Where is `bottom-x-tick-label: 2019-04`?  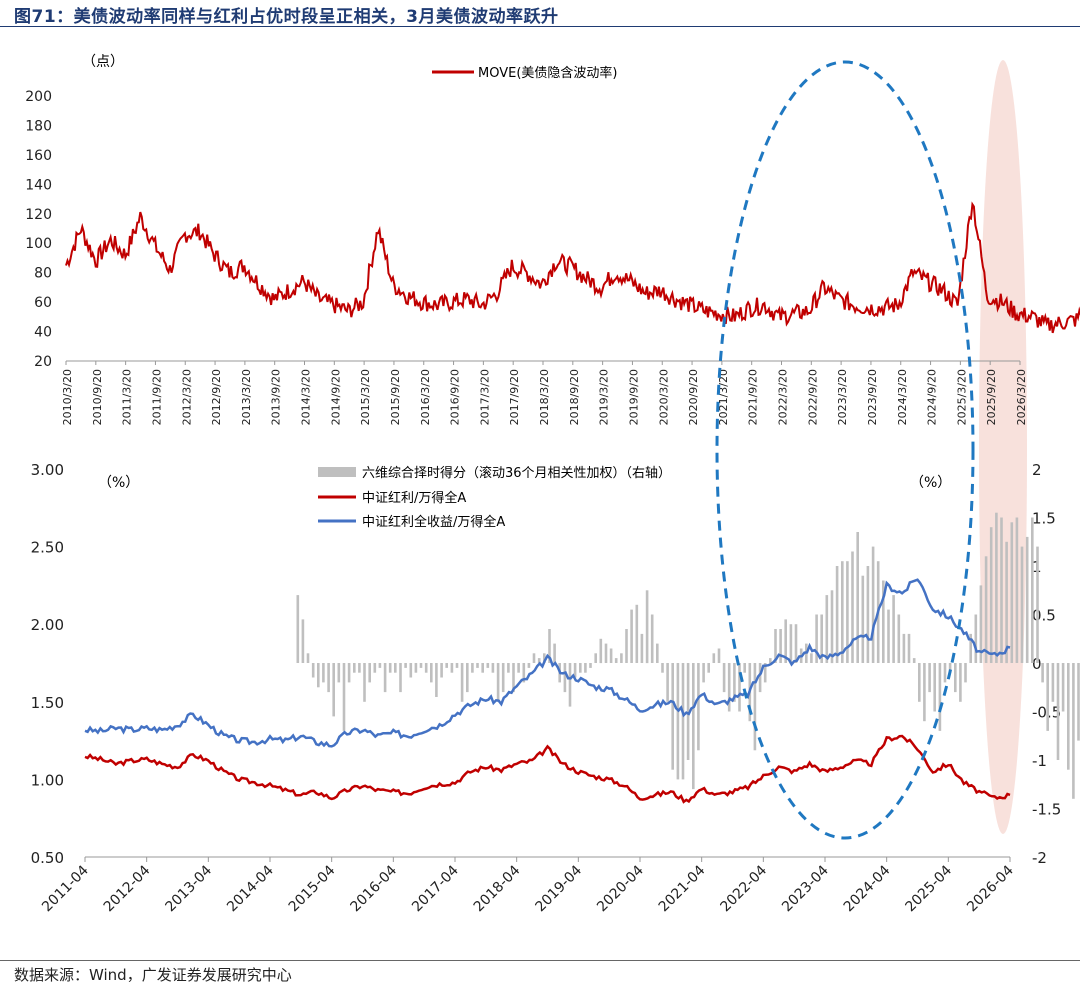 bottom-x-tick-label: 2019-04 is located at coordinates (558, 888).